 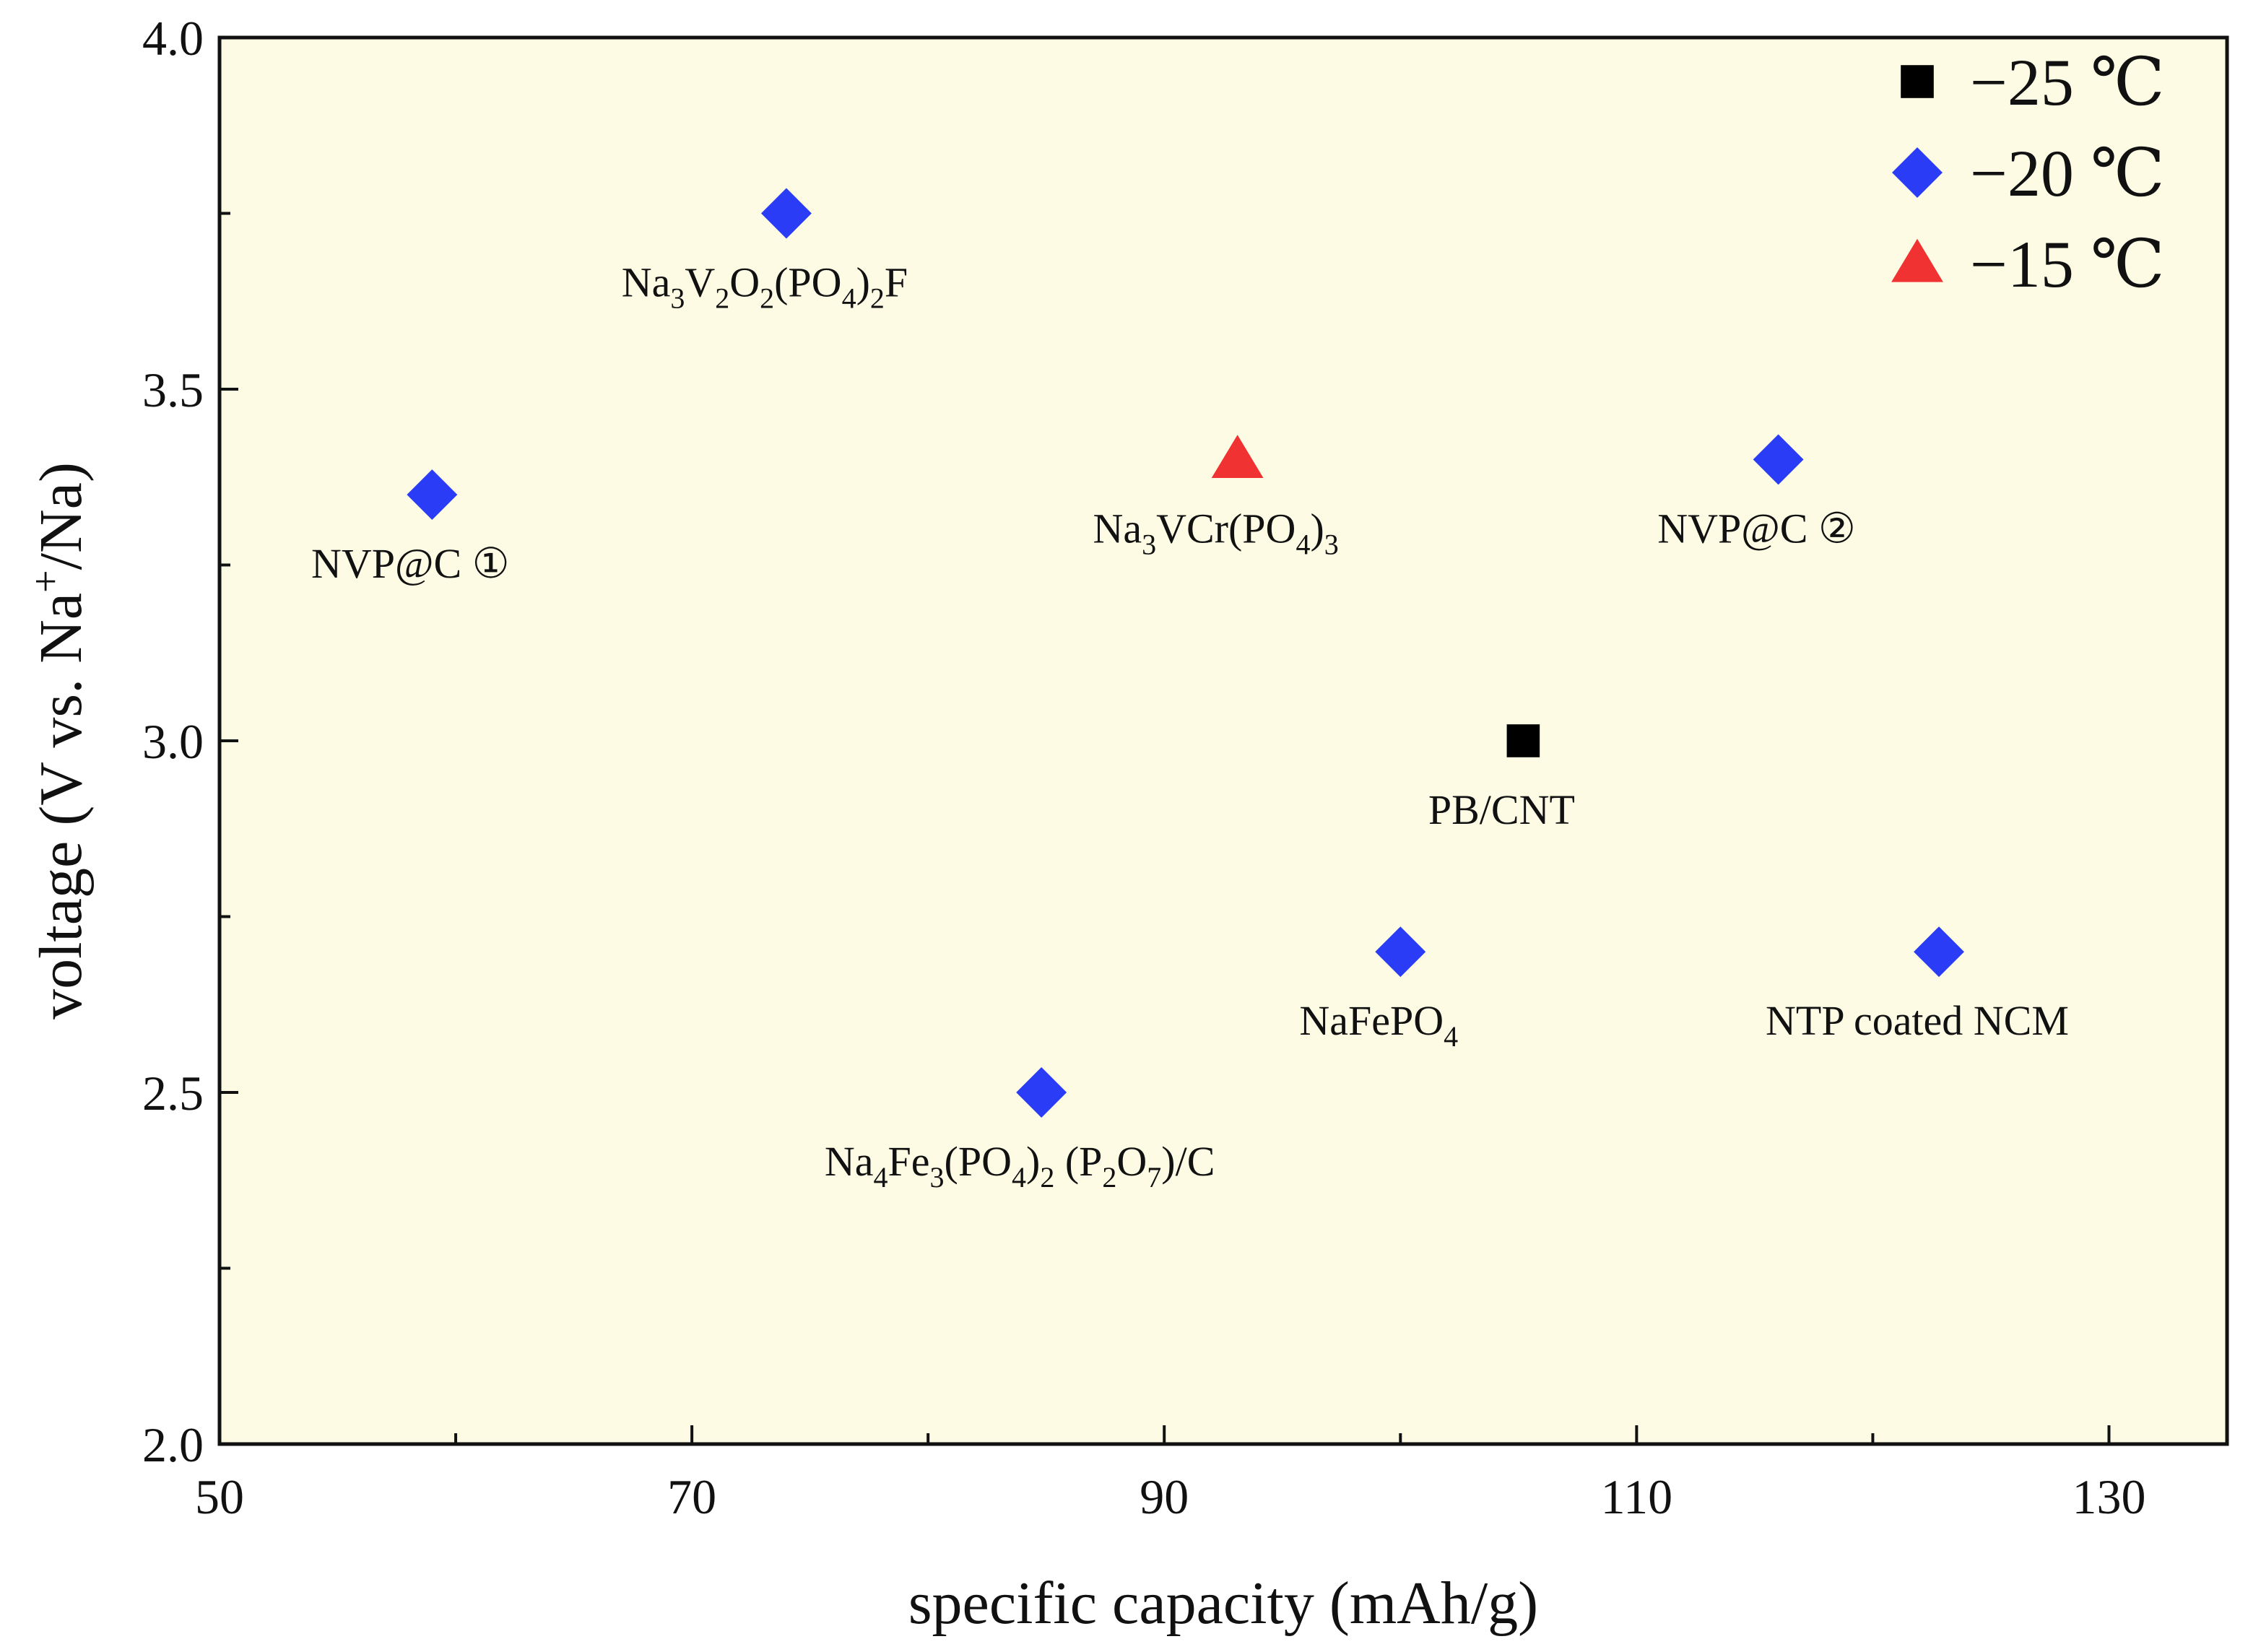 What do you see at coordinates (1154, 1177) in the screenshot?
I see `point-label-subscript: 7` at bounding box center [1154, 1177].